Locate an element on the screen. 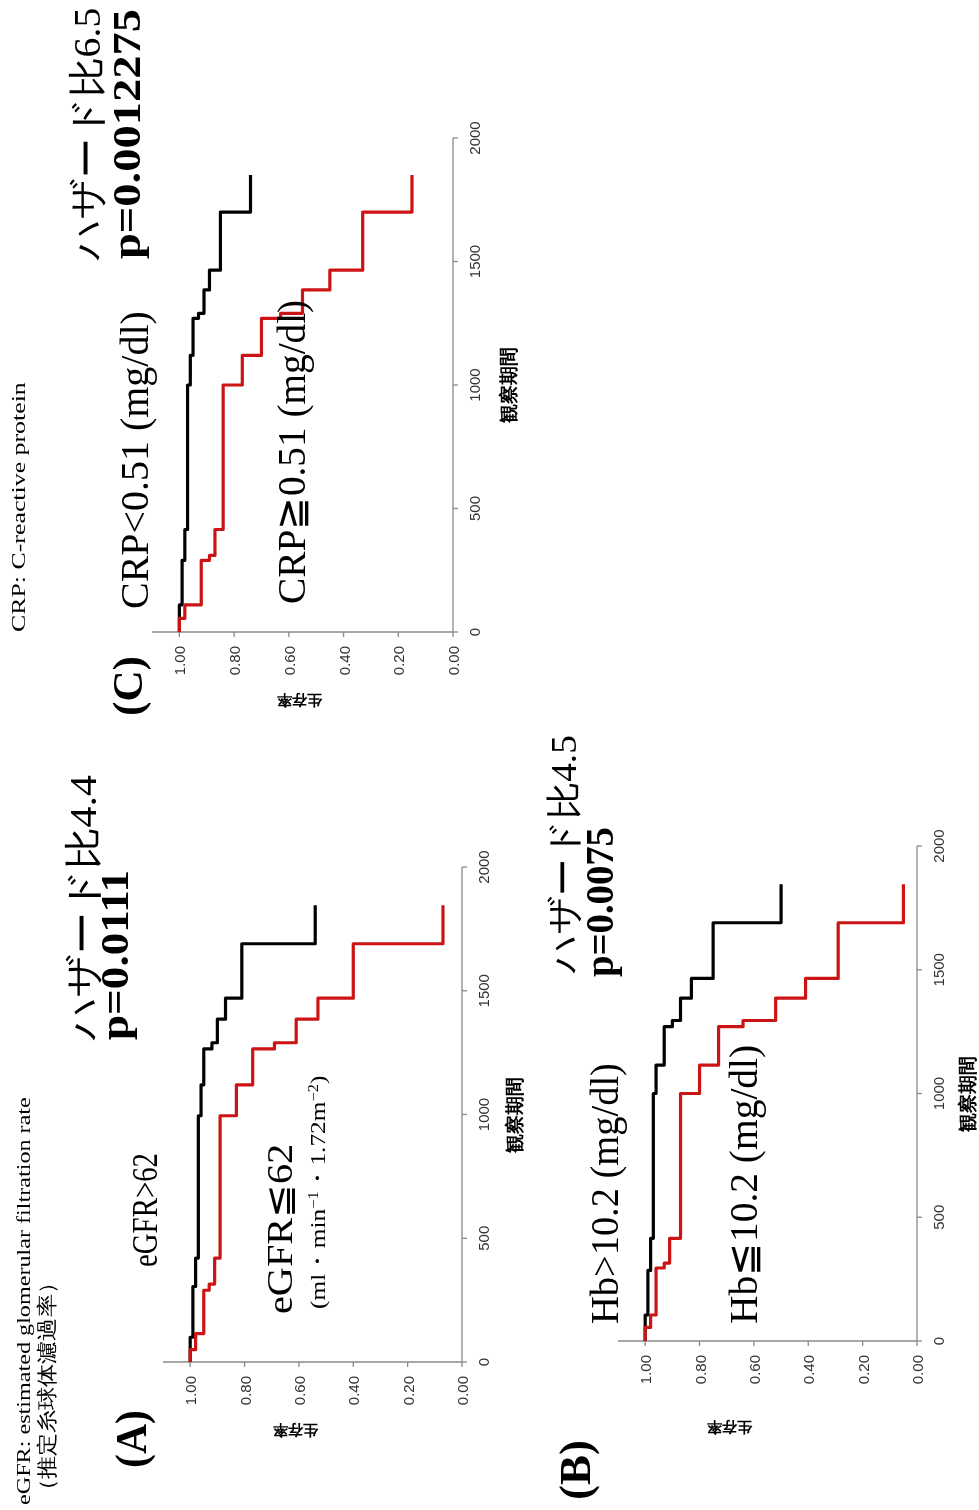 The height and width of the screenshot is (1510, 979). title: (C) is located at coordinates (127, 686).